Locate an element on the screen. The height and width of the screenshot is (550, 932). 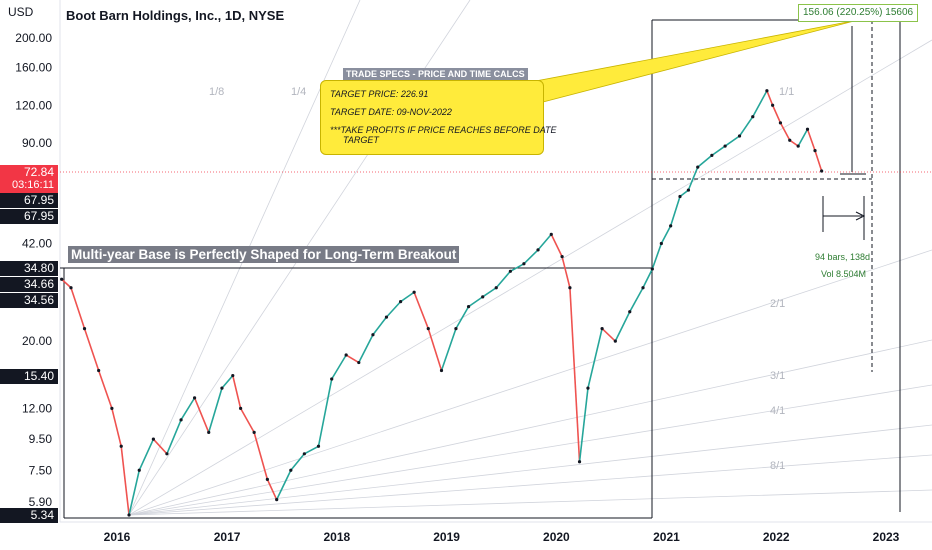
x-tick-label-2018: 2018 is located at coordinates (336, 537).